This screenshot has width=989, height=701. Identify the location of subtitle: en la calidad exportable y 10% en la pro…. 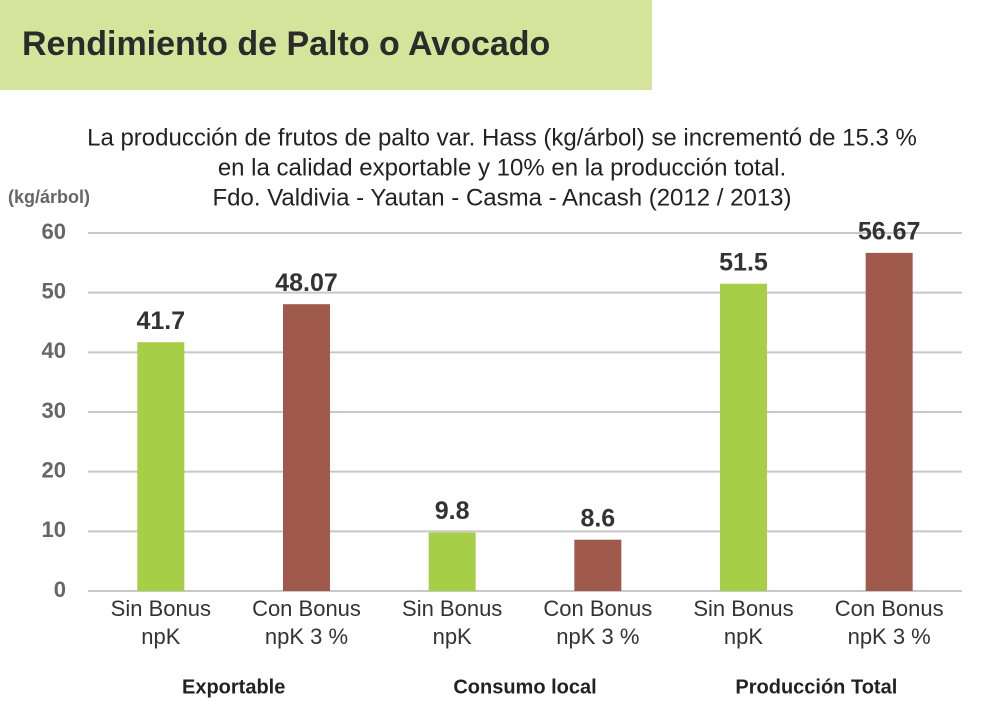
(502, 167).